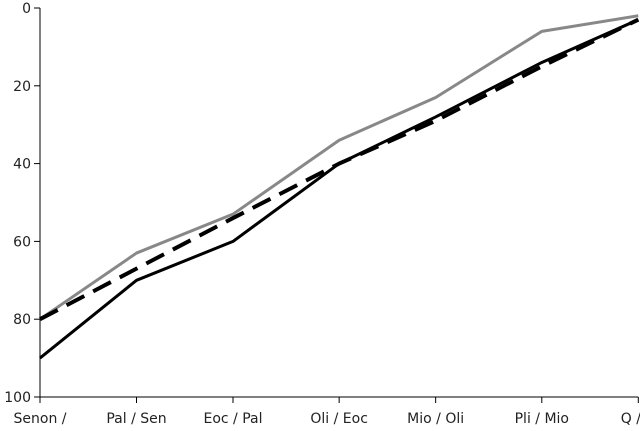  What do you see at coordinates (22, 242) in the screenshot?
I see `y-tick-label: 60` at bounding box center [22, 242].